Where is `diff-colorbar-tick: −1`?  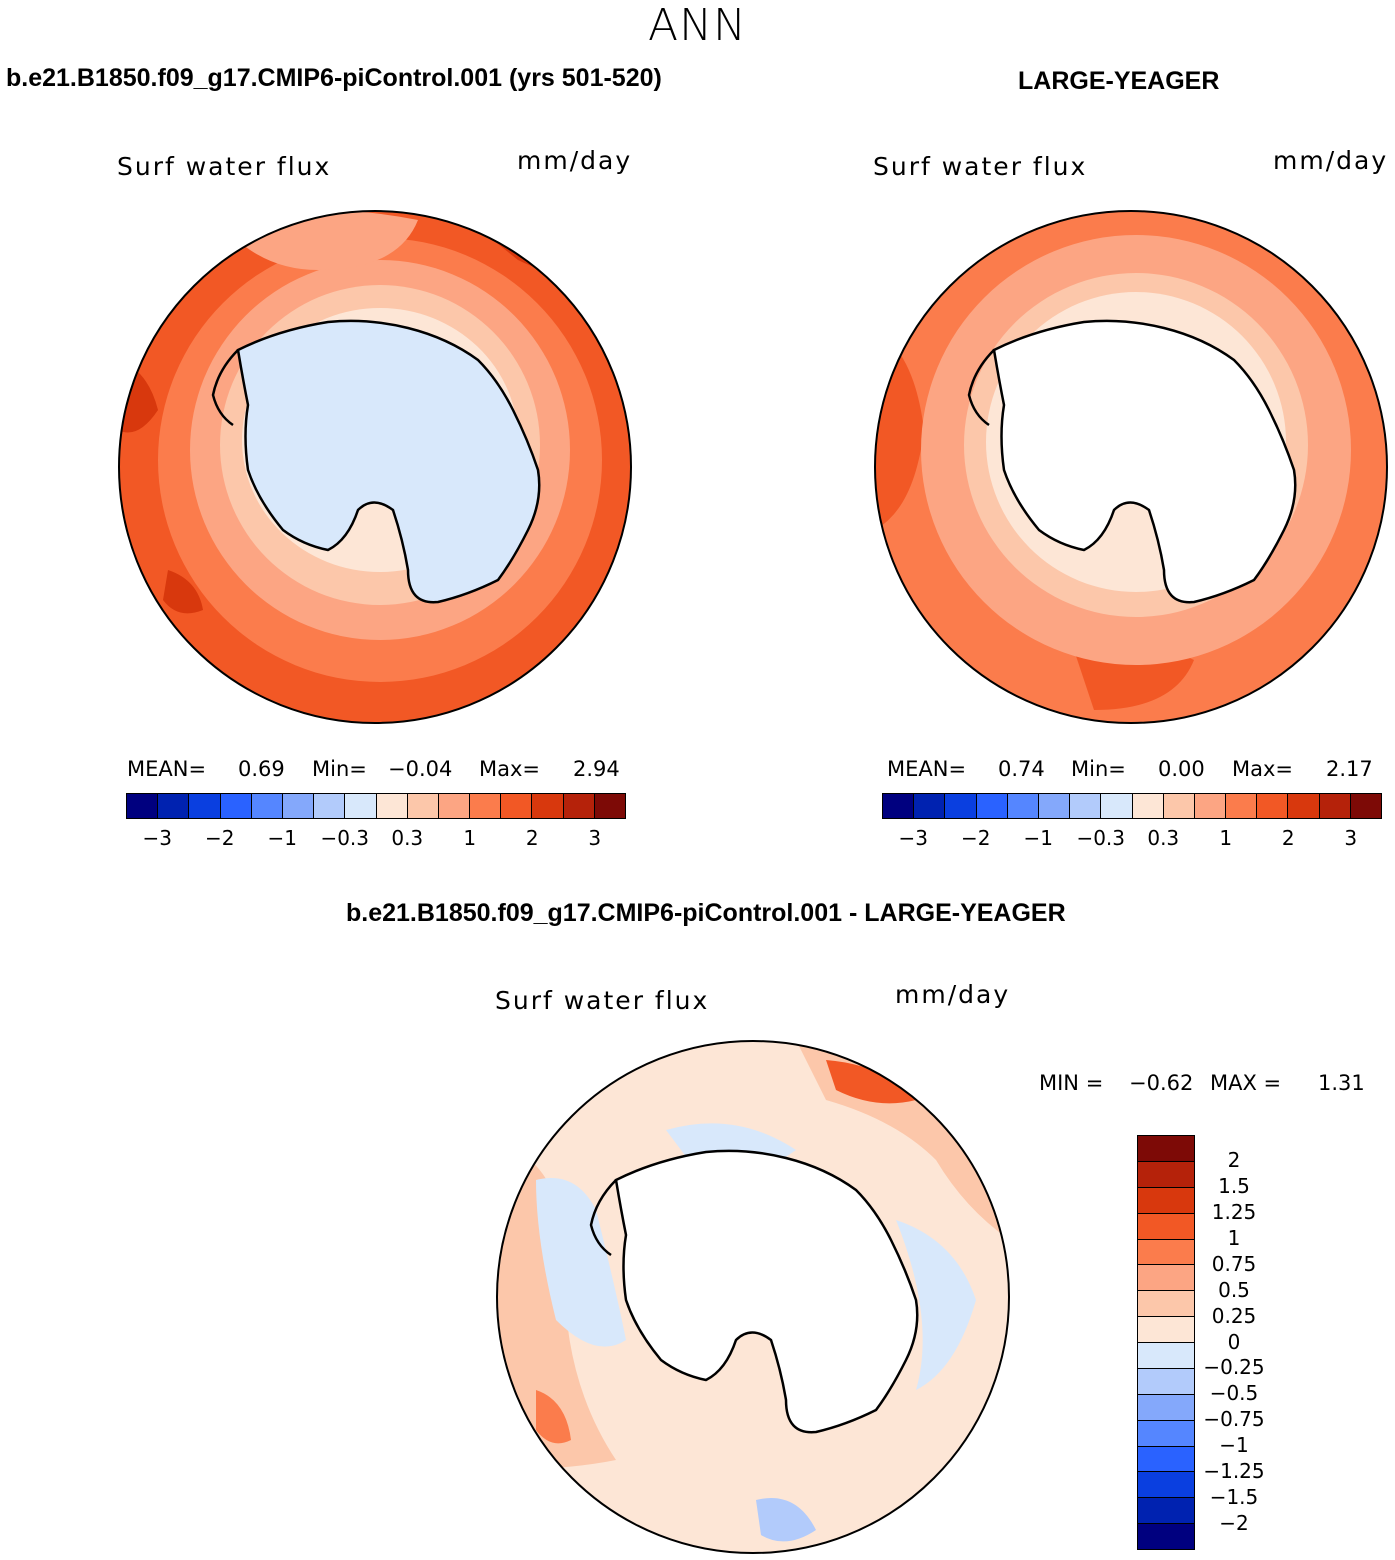
diff-colorbar-tick: −1 is located at coordinates (1234, 1445).